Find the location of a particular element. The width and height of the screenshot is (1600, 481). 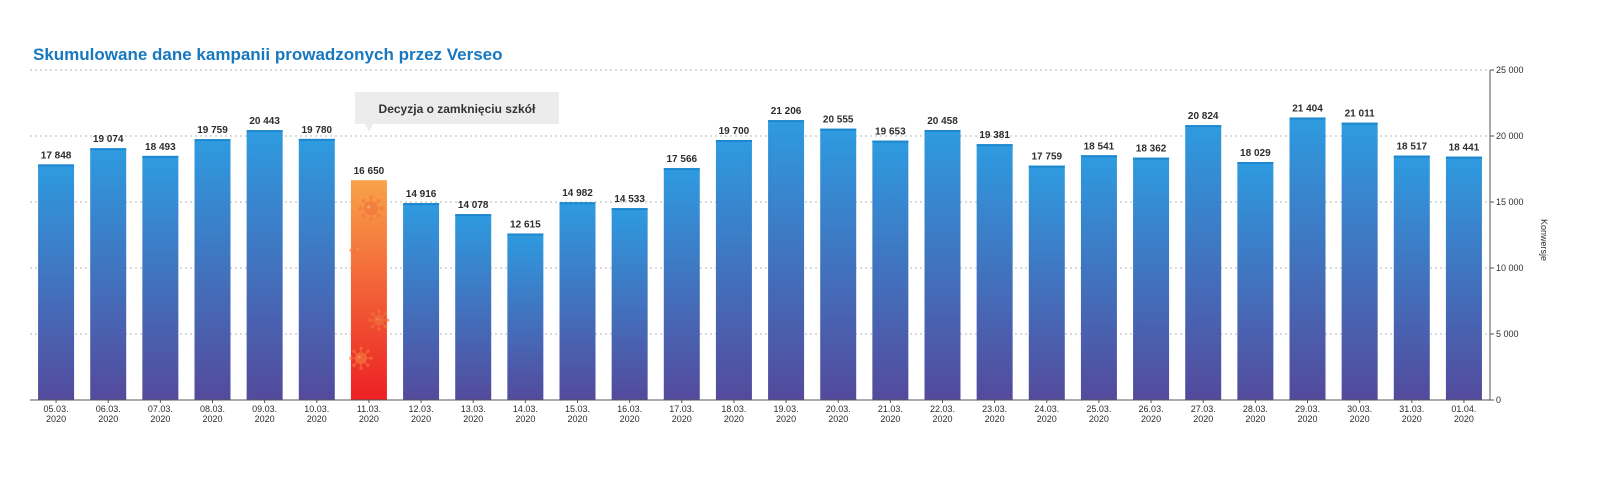

x-tick-label-date: 29.03. is located at coordinates (1307, 409).